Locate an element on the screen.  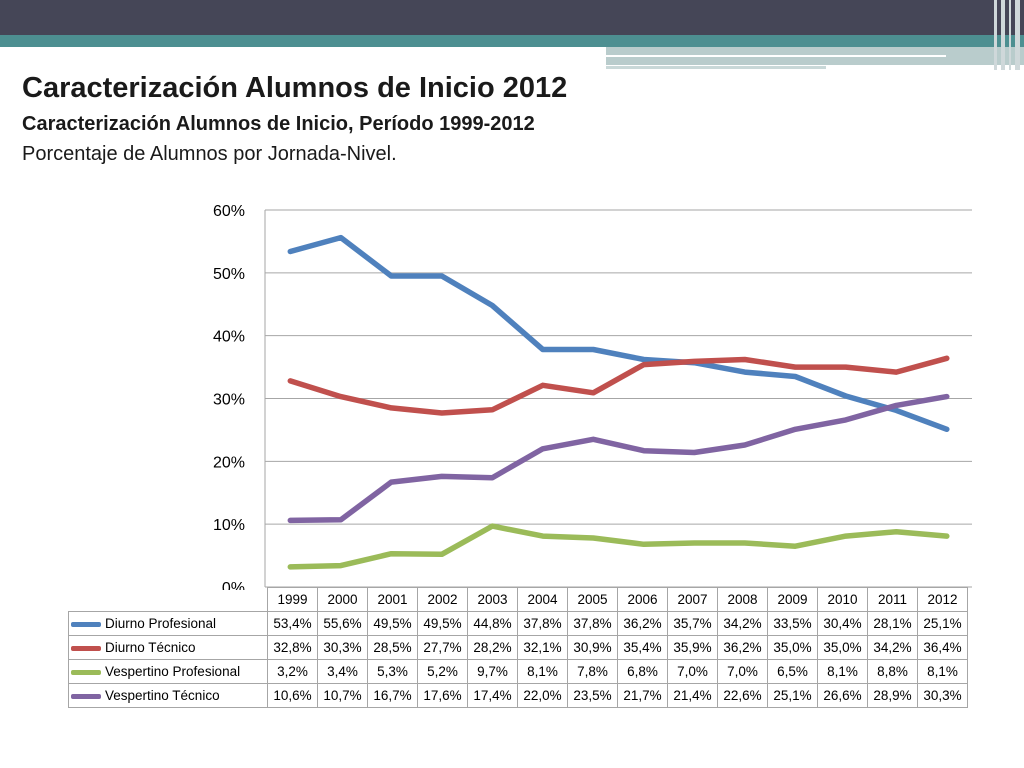
data-label: 25,1% is located at coordinates (792, 695).